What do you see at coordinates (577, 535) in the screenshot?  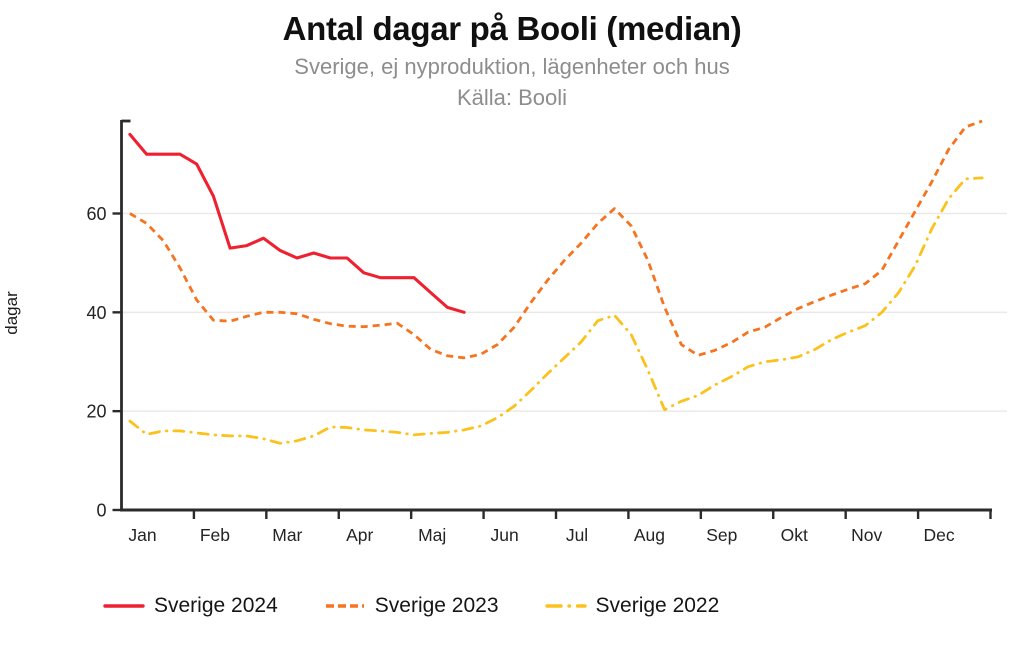 I see `x-month-label: Jul` at bounding box center [577, 535].